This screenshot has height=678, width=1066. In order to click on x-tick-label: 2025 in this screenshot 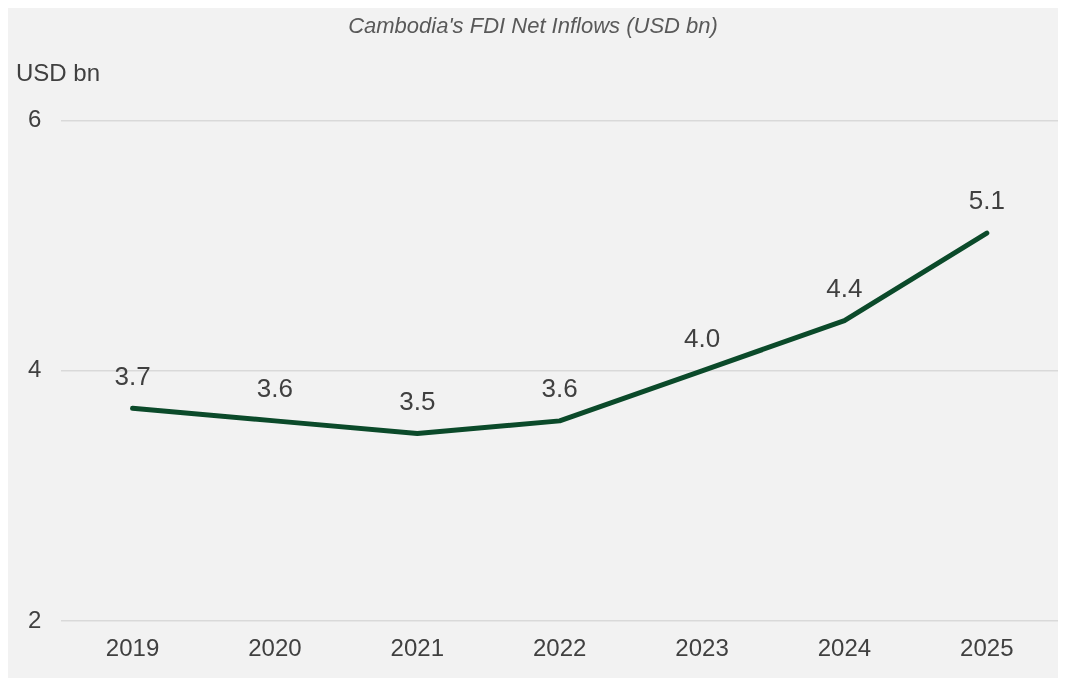, I will do `click(987, 648)`.